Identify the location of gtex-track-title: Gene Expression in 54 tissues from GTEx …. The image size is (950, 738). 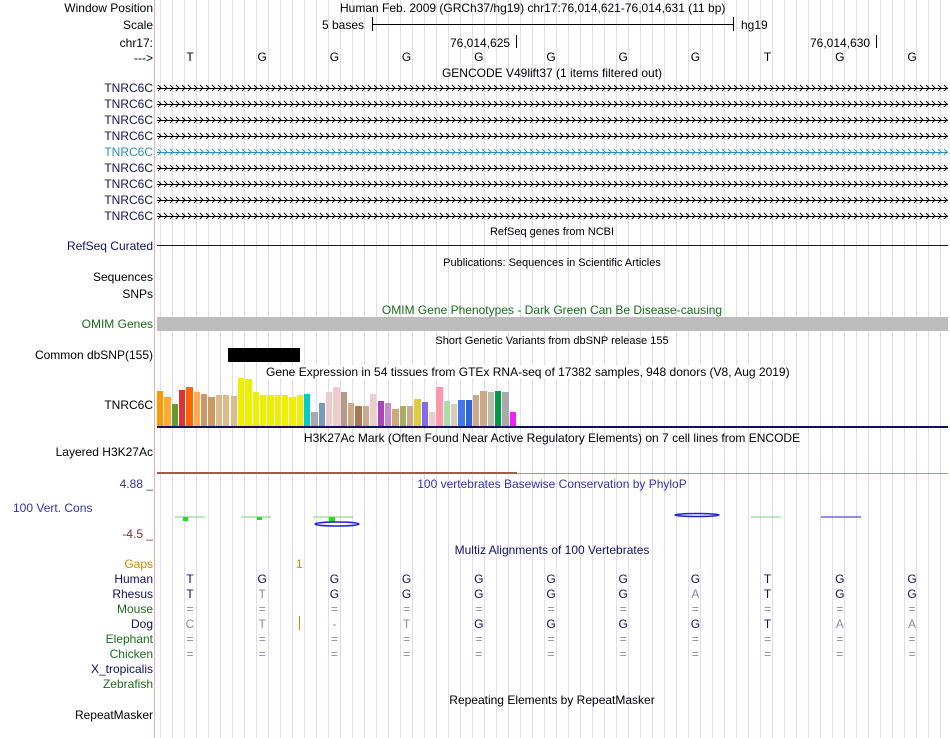
(528, 372).